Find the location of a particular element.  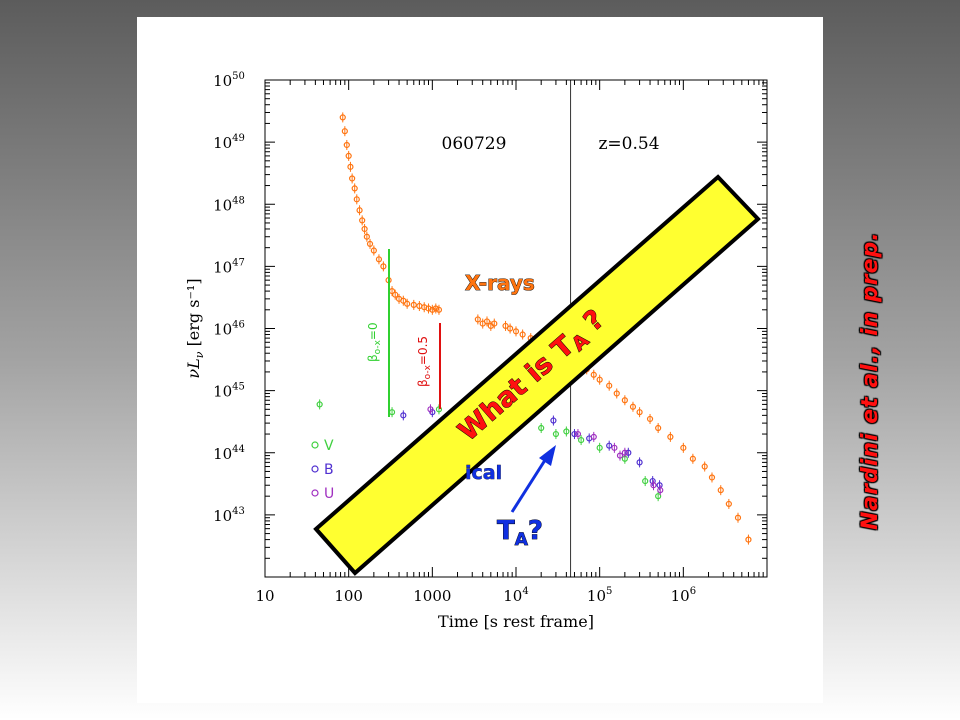

legend-label: U is located at coordinates (329, 494).